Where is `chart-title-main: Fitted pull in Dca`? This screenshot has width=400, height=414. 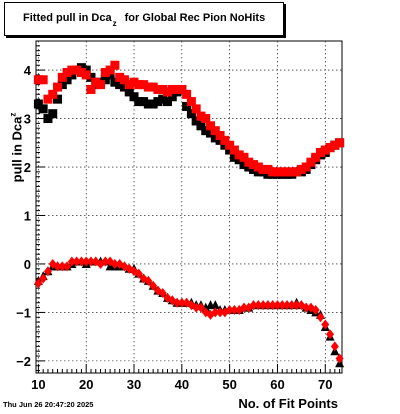 chart-title-main: Fitted pull in Dca is located at coordinates (67, 18).